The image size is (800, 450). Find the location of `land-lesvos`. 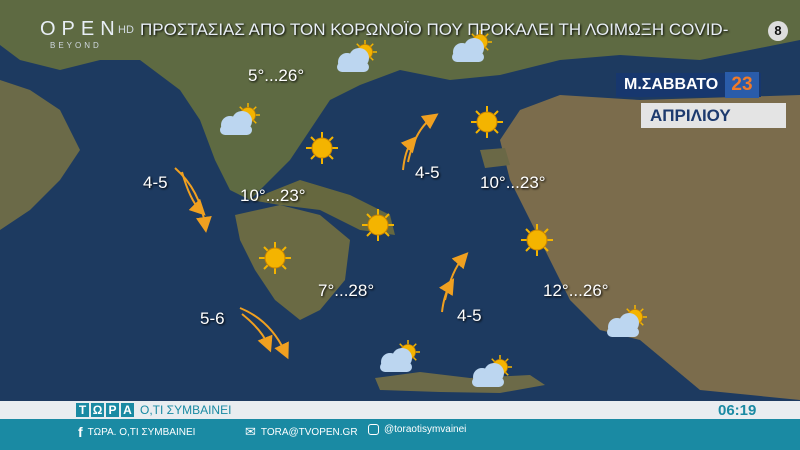

land-lesvos is located at coordinates (495, 158).